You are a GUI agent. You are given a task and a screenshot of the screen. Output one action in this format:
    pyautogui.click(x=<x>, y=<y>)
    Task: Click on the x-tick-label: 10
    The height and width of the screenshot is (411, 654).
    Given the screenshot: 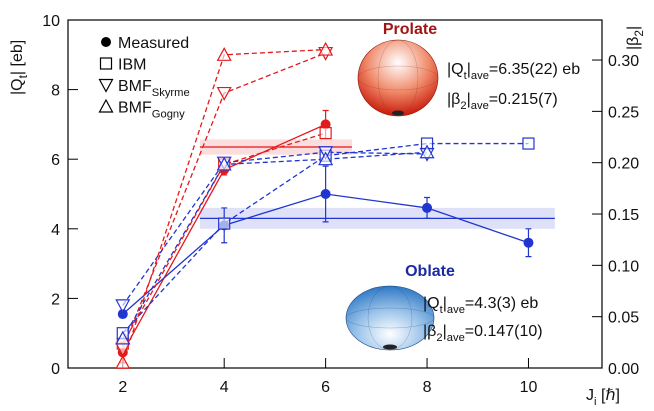 What is the action you would take?
    pyautogui.click(x=529, y=387)
    